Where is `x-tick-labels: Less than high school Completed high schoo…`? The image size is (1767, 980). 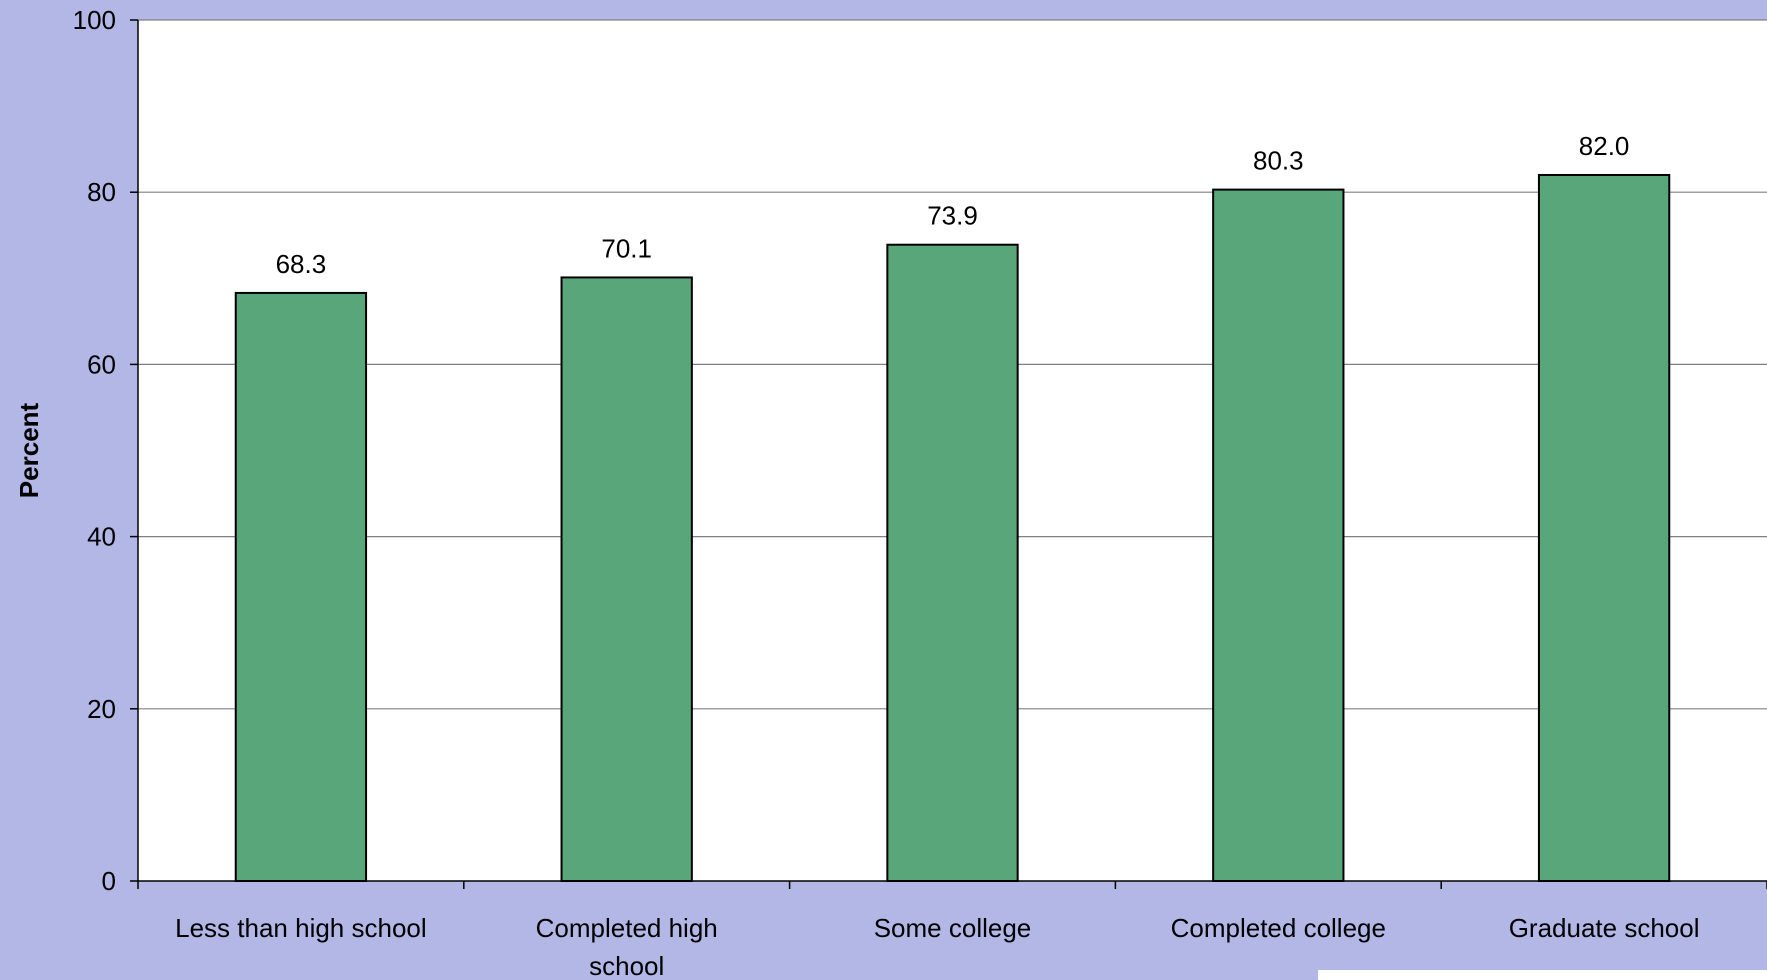 x-tick-labels: Less than high school Completed high schoo… is located at coordinates (937, 946).